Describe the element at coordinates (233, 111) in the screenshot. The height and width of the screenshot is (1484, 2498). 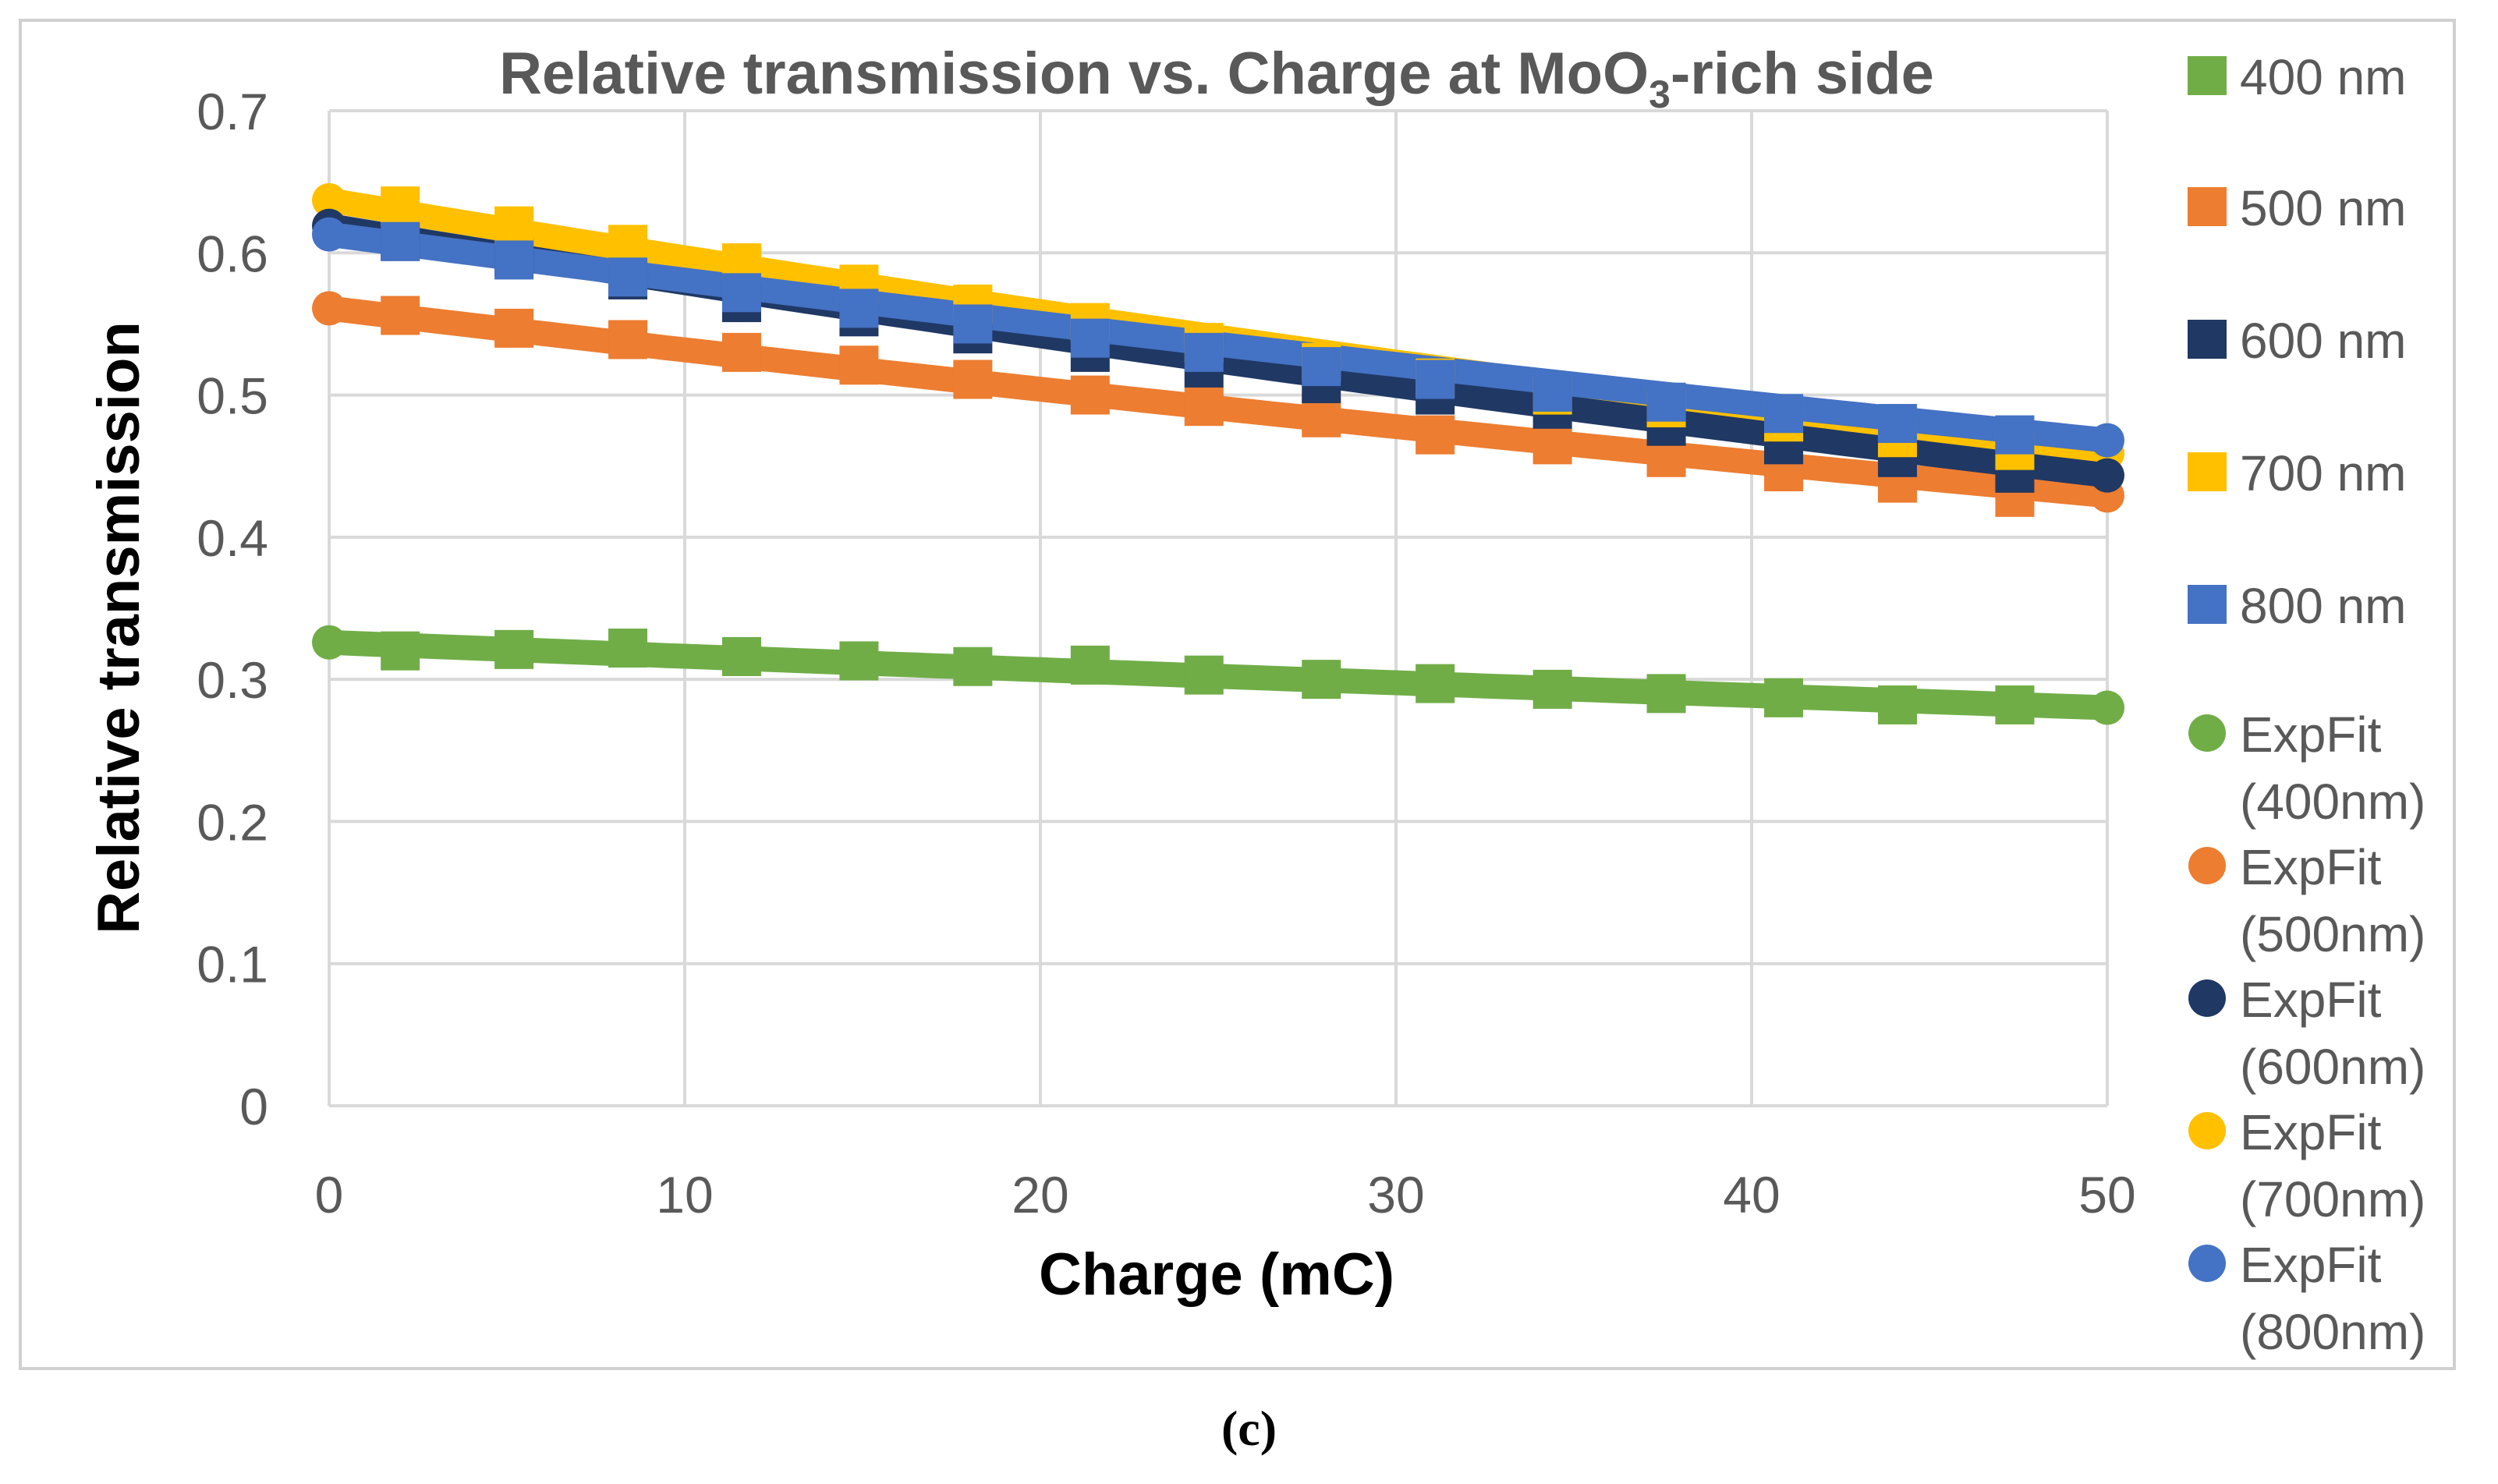
I see `y-tick-label: 0.7` at that location.